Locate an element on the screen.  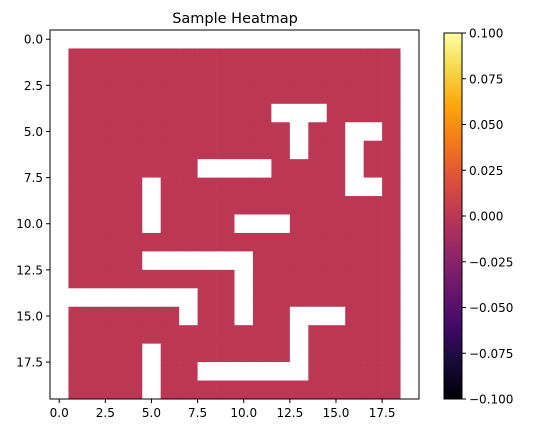
colorbar-tick-label: −0.025 is located at coordinates (491, 262).